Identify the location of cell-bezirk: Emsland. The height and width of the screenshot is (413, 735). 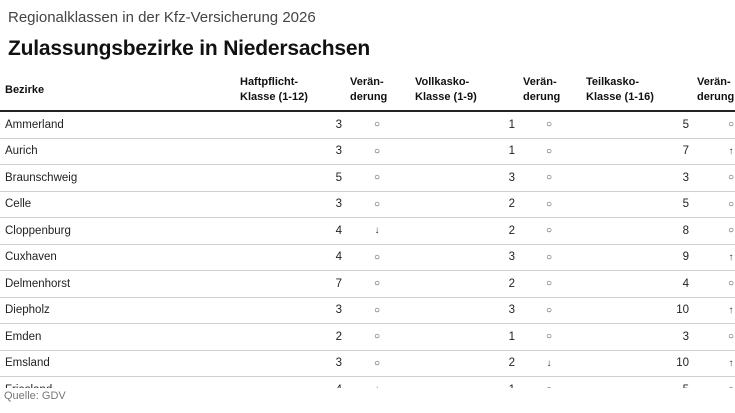
(118, 363).